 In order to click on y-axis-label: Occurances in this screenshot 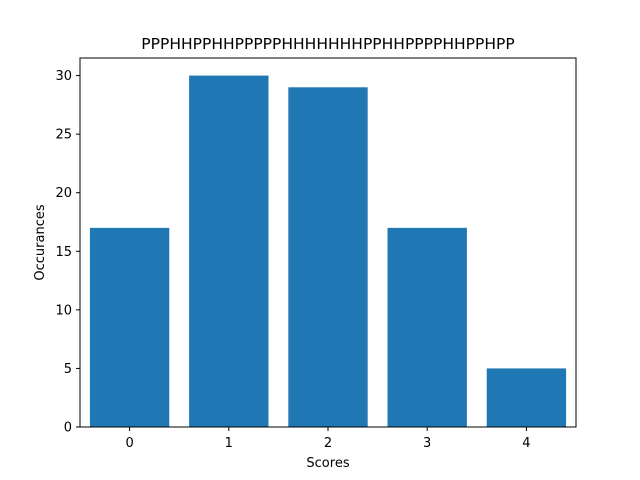, I will do `click(40, 242)`.